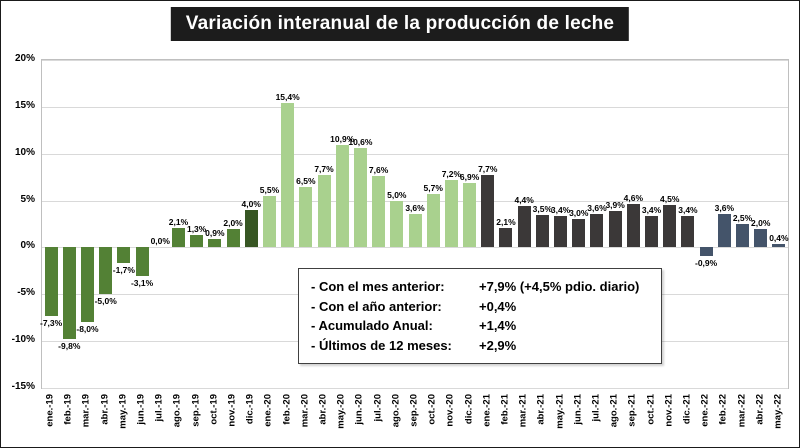  Describe the element at coordinates (470, 215) in the screenshot. I see `bar-dic.-20` at that location.